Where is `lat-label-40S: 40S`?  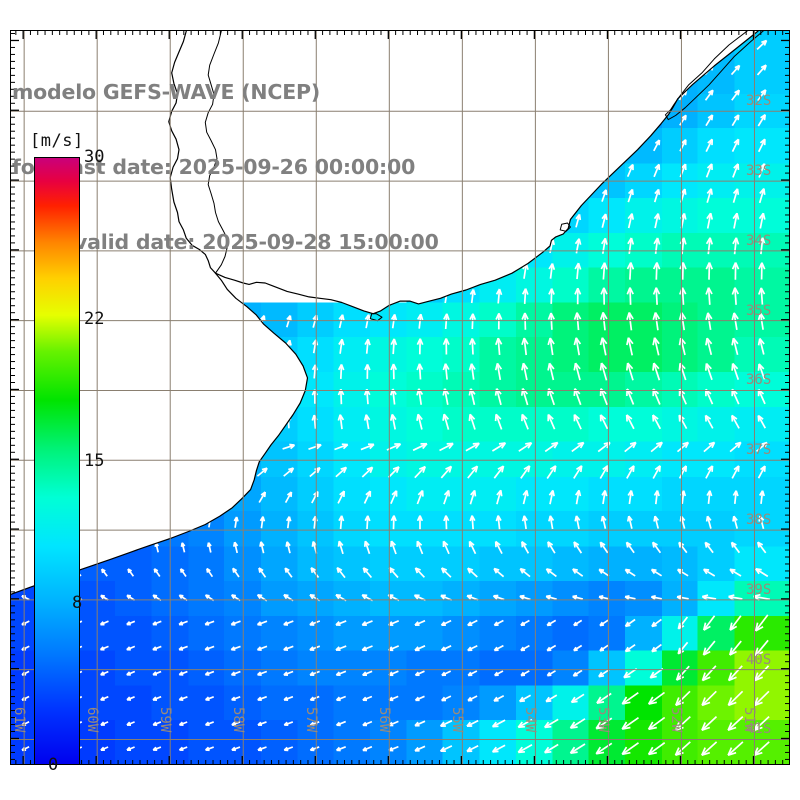 lat-label-40S: 40S is located at coordinates (759, 659).